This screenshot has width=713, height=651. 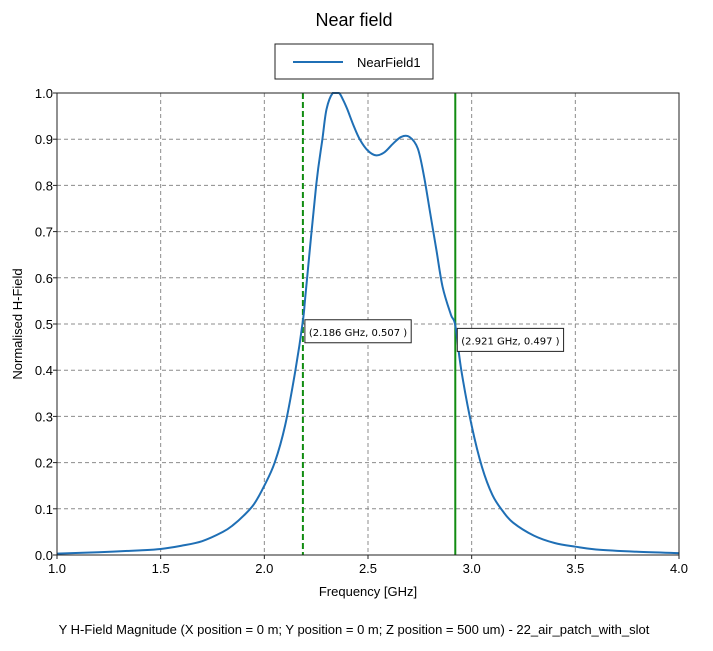 I want to click on y-tick-label: 0.5, so click(x=44, y=324).